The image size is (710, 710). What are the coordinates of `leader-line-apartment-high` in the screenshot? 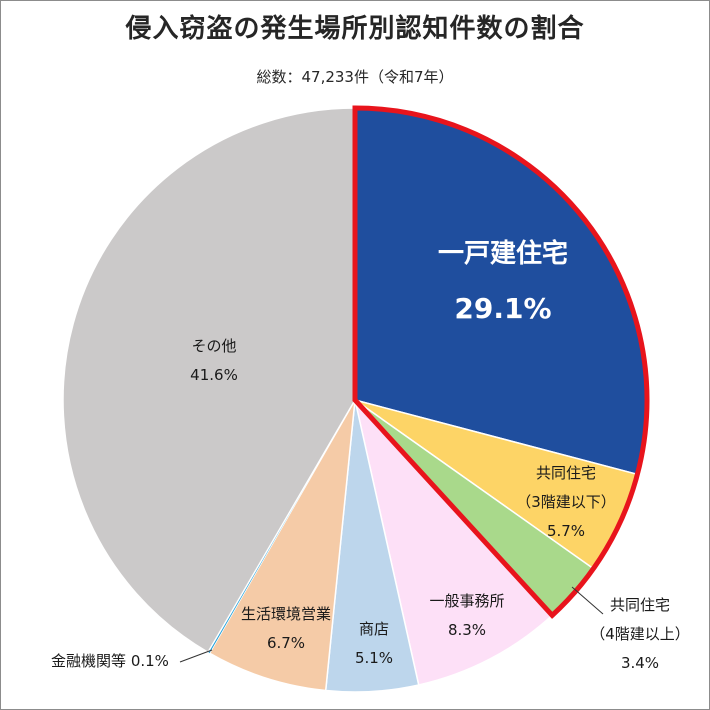 It's located at (587, 600).